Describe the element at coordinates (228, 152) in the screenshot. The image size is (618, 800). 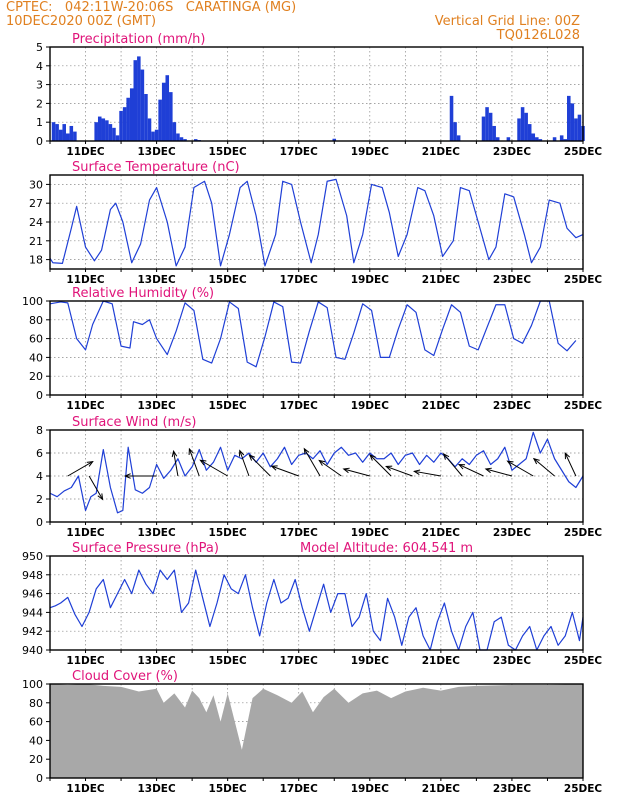
I see `precip-xtick-label: 15DEC` at that location.